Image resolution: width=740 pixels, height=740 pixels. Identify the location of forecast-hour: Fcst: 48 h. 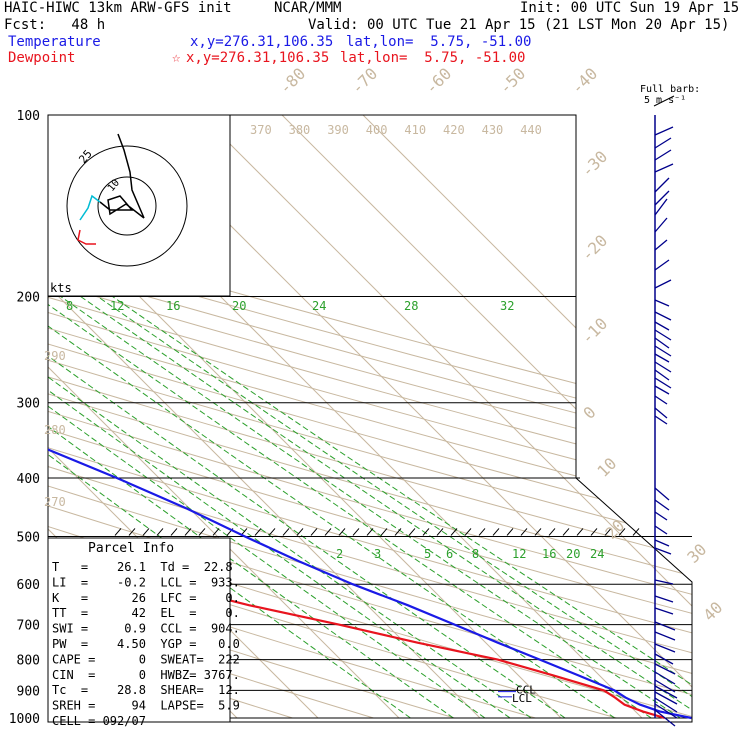
(55, 25).